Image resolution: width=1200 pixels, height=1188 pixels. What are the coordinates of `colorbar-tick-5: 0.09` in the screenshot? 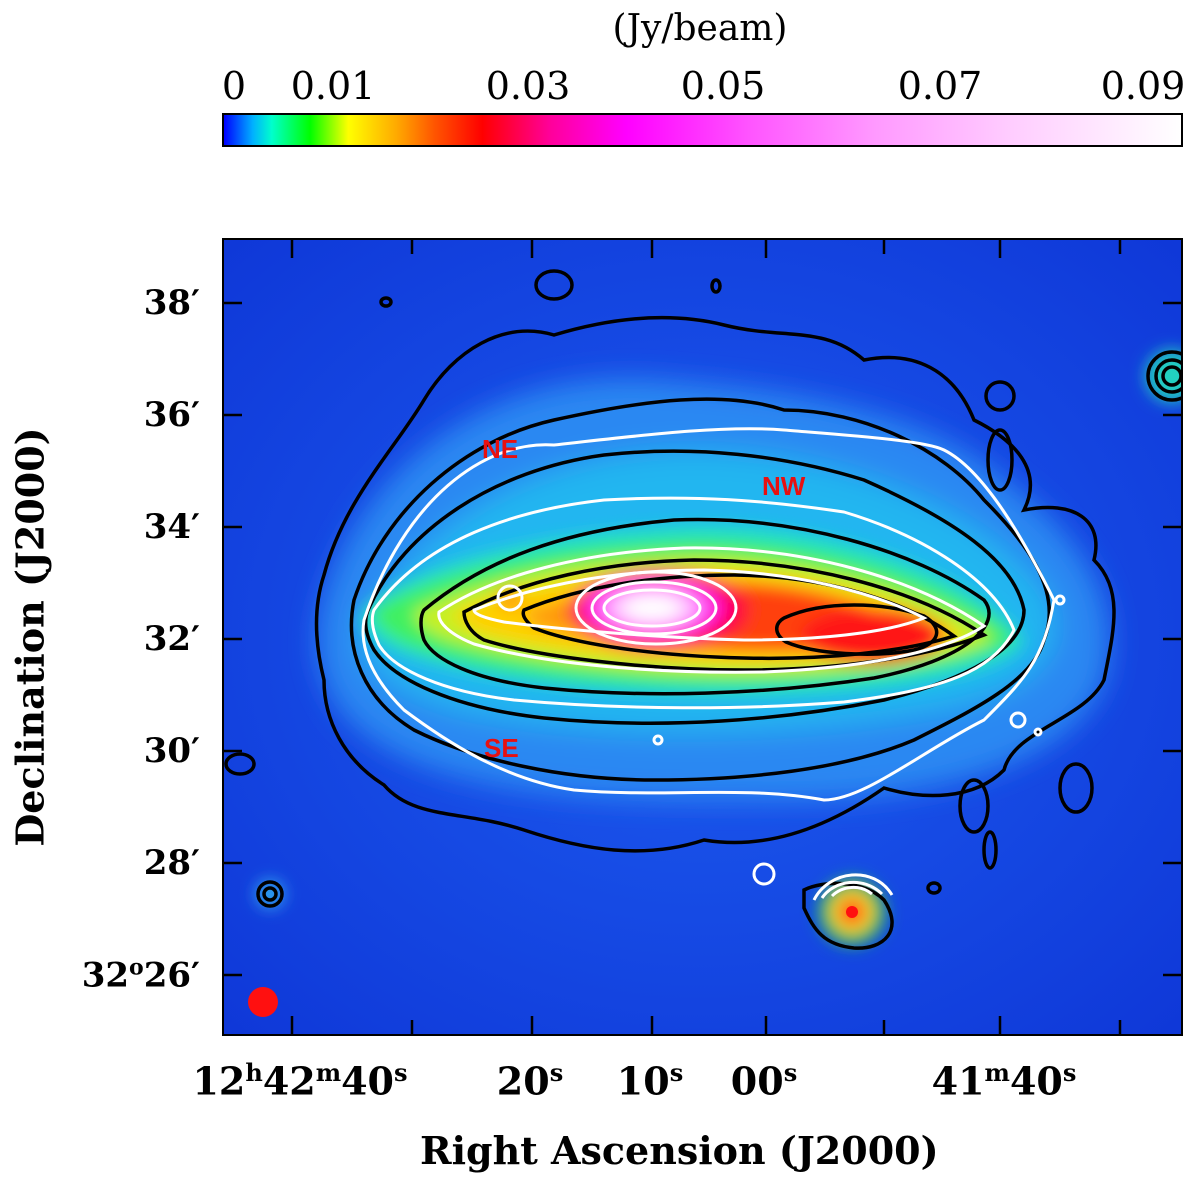 It's located at (1143, 86).